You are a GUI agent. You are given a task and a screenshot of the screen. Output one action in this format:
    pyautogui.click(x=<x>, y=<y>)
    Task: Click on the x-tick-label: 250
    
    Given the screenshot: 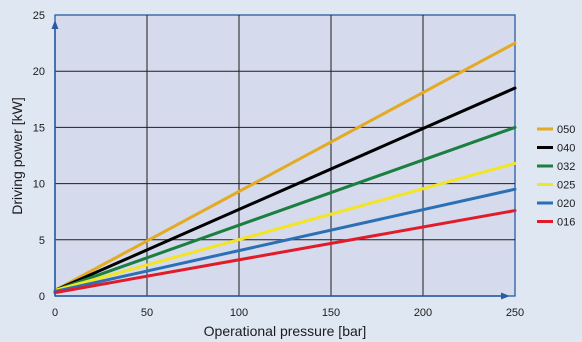 What is the action you would take?
    pyautogui.click(x=515, y=313)
    